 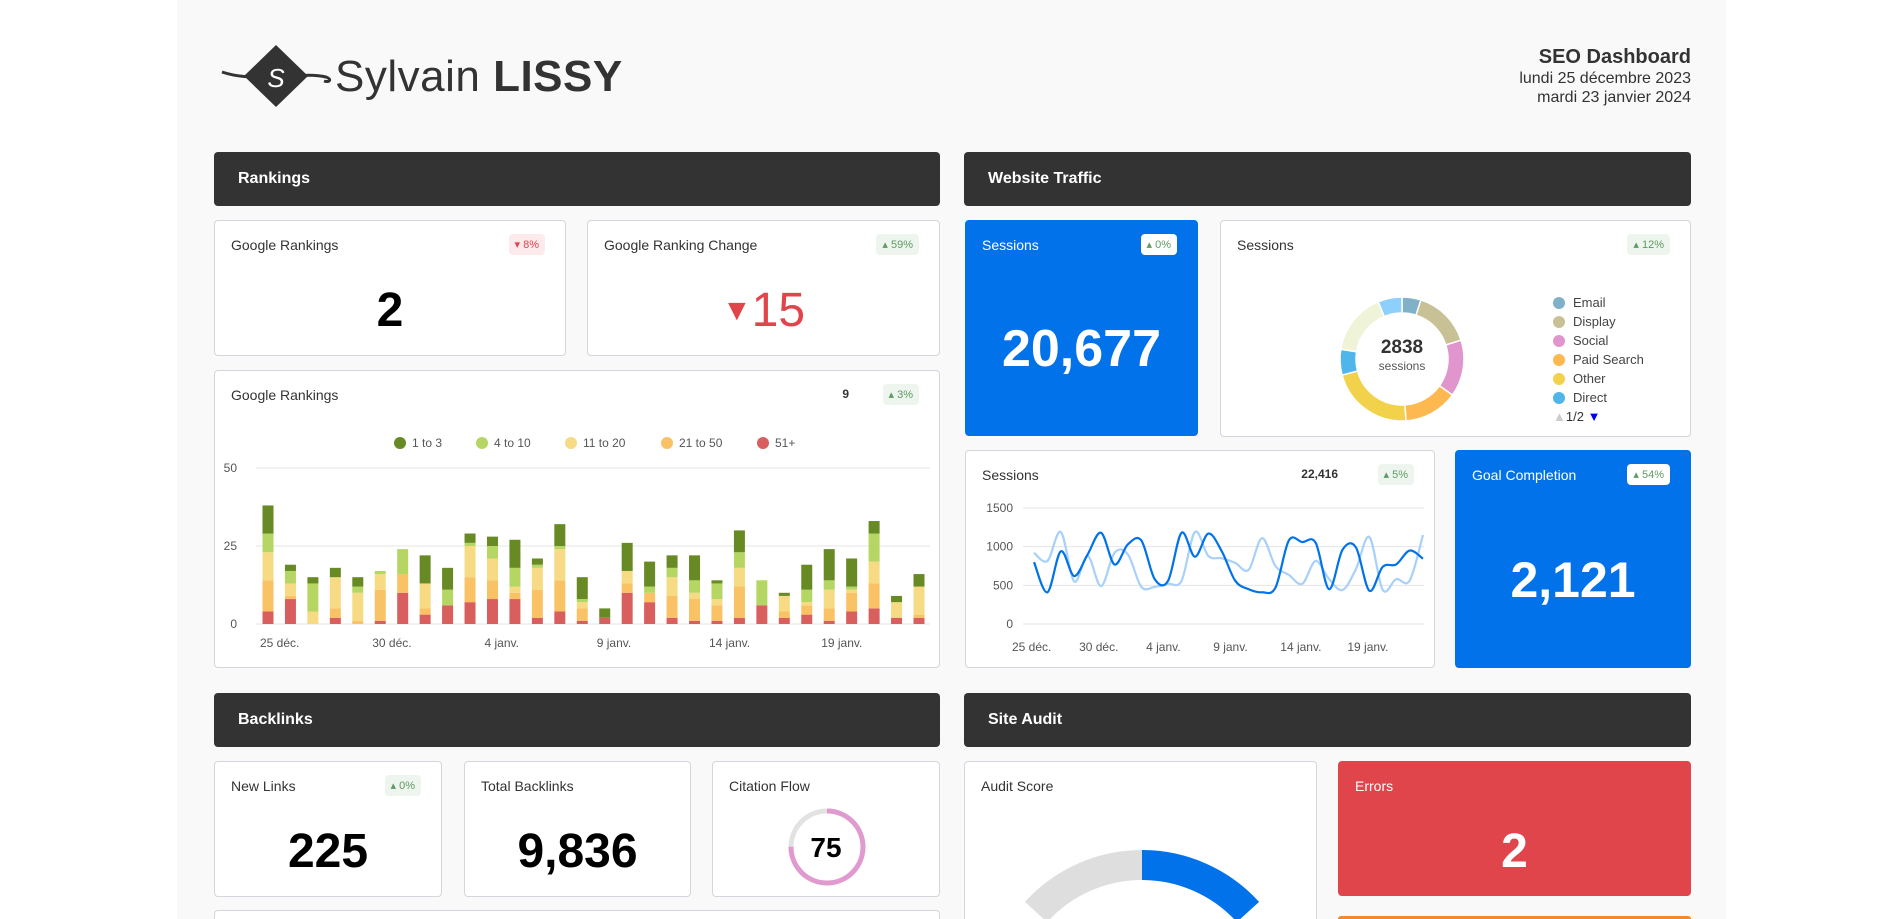 What do you see at coordinates (1574, 416) in the screenshot?
I see `legend-page: 1/2` at bounding box center [1574, 416].